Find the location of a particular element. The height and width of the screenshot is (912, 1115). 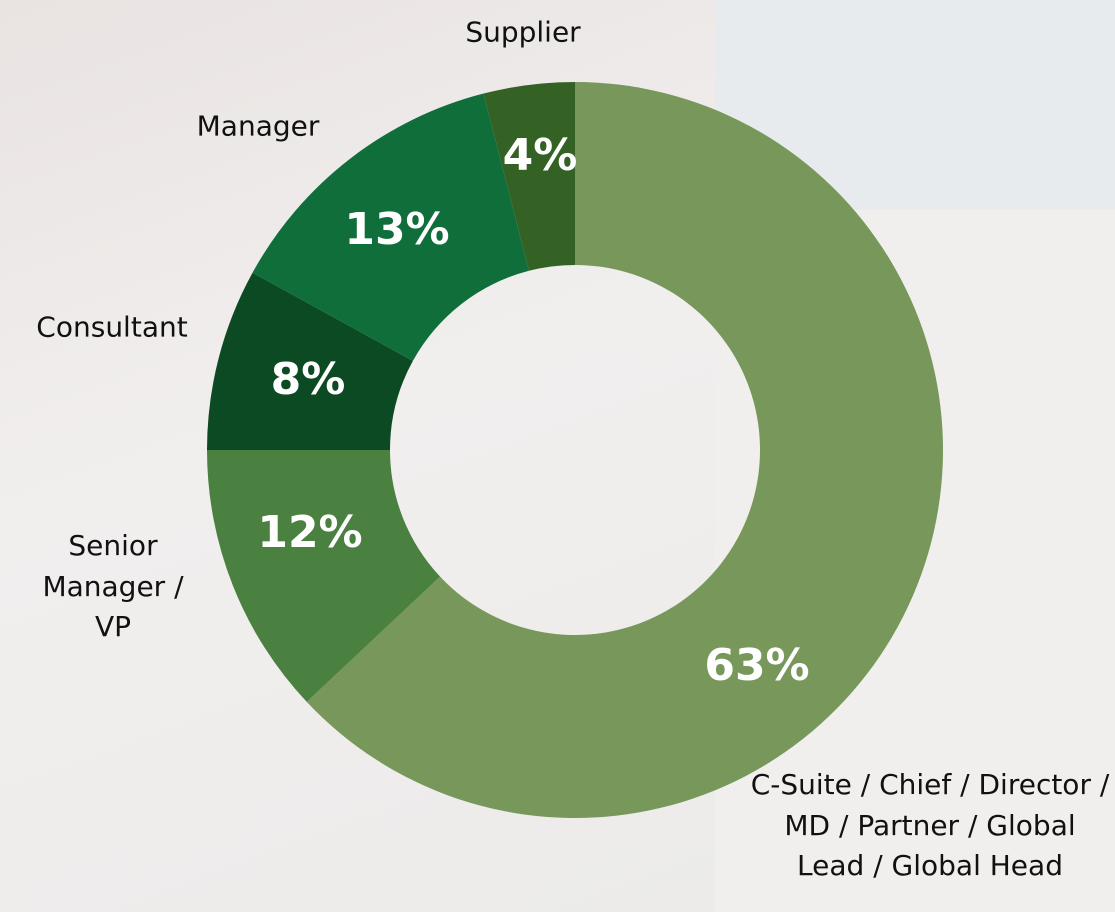

category-label: Consultant is located at coordinates (112, 327).